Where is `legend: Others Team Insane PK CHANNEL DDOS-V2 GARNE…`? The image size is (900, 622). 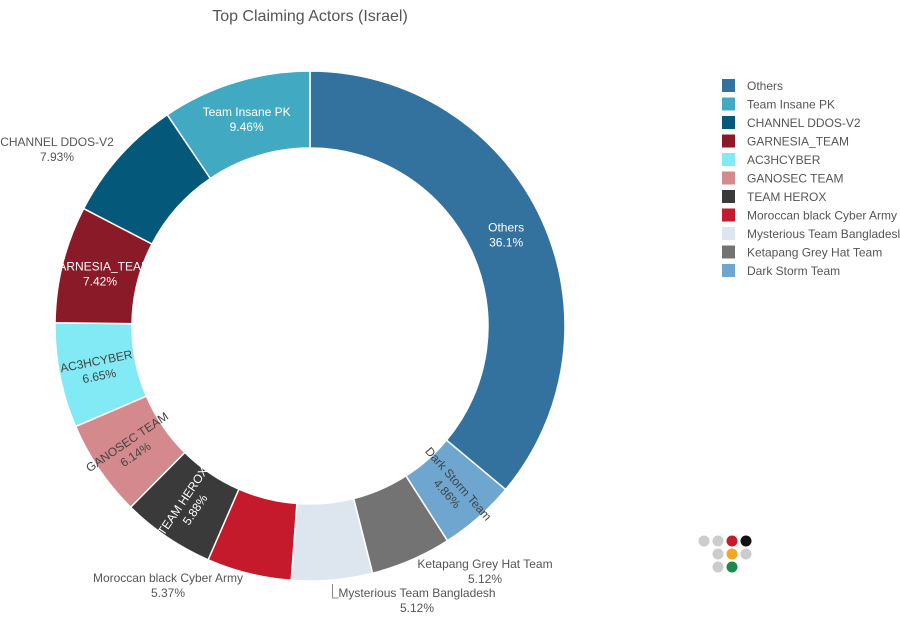
legend: Others Team Insane PK CHANNEL DDOS-V2 GARNE… is located at coordinates (811, 178).